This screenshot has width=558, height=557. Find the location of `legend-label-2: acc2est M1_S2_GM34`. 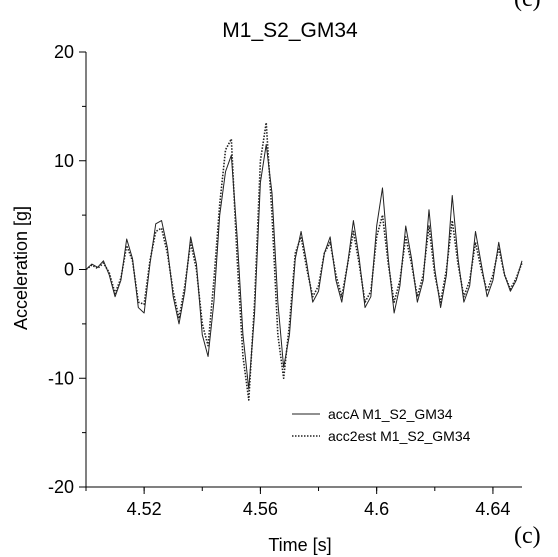

legend-label-2: acc2est M1_S2_GM34 is located at coordinates (399, 436).